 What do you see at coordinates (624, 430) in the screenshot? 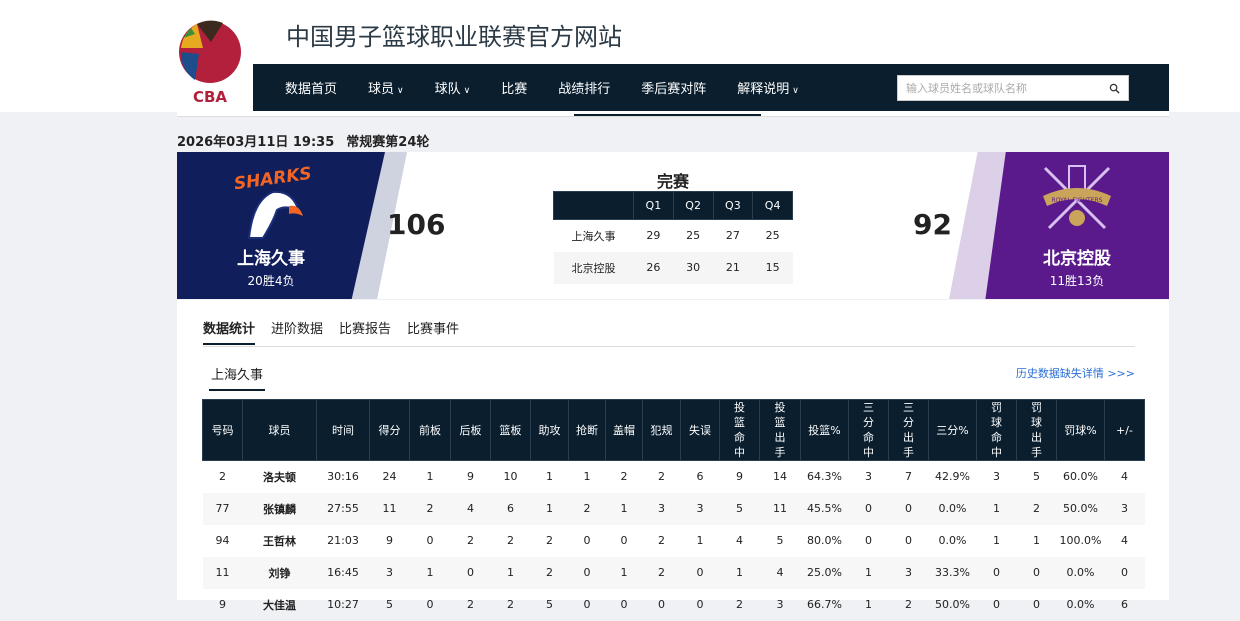
I see `stats-column-header: 盖帽` at bounding box center [624, 430].